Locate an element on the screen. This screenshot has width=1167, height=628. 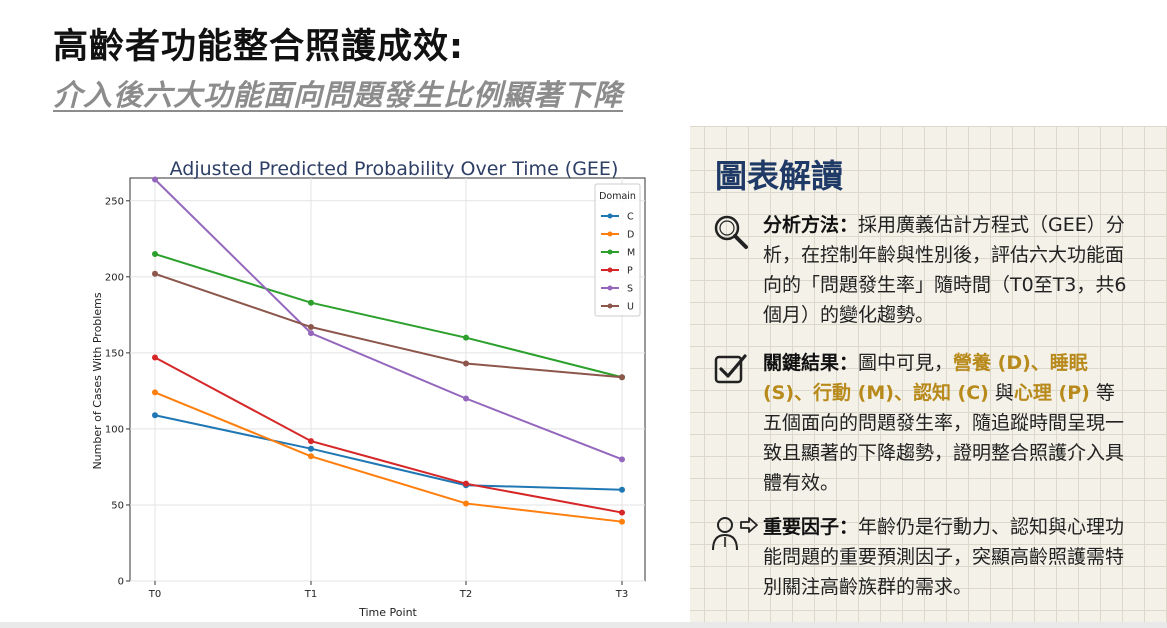
legend-marker-P is located at coordinates (610, 270).